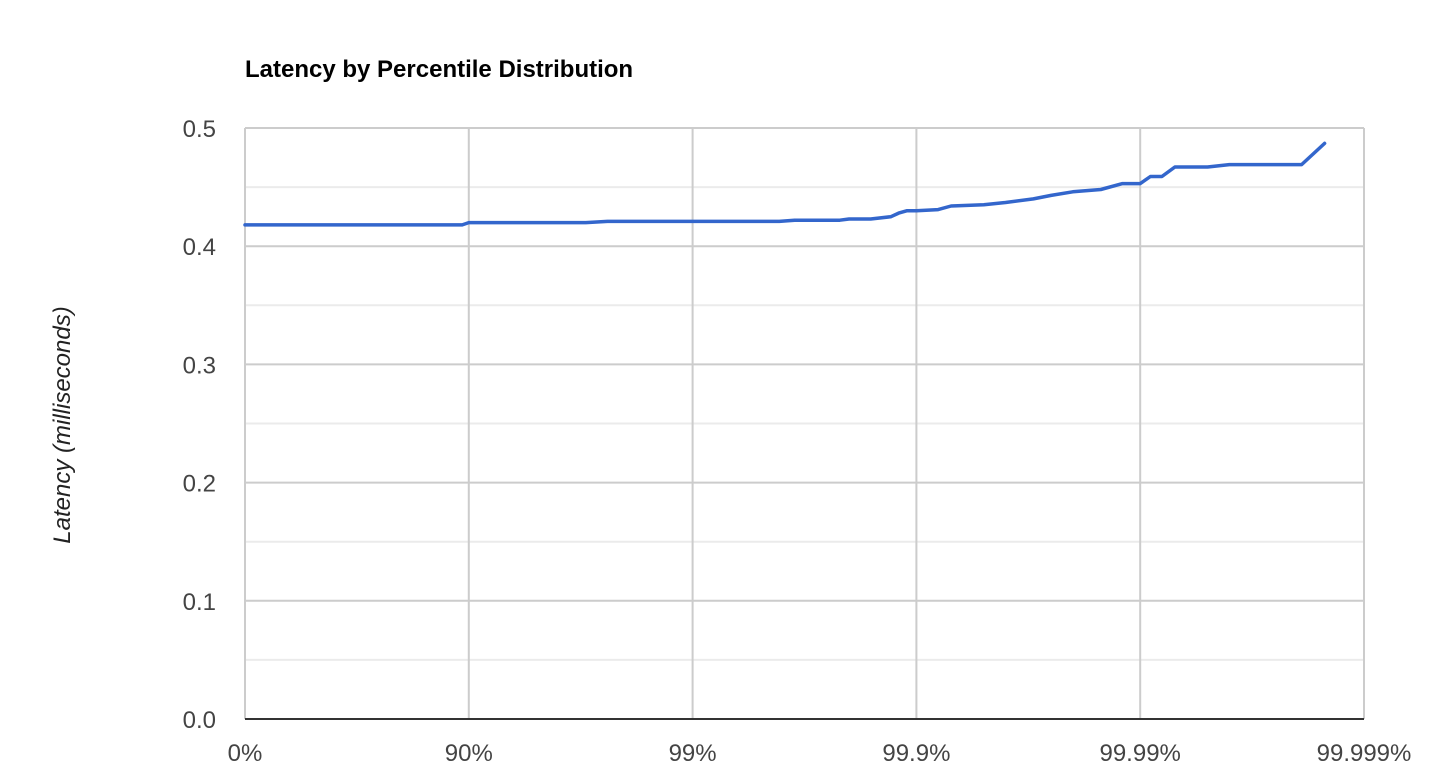 This screenshot has width=1436, height=776. Describe the element at coordinates (785, 184) in the screenshot. I see `series-line` at that location.